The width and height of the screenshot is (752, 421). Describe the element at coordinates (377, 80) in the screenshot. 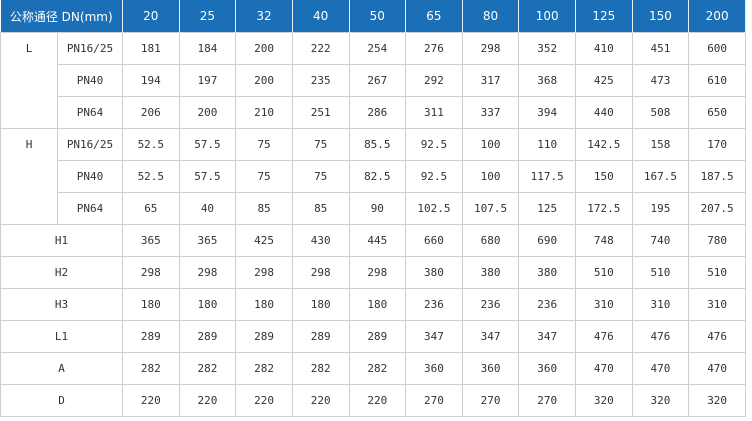

I see `cell: 267` at that location.